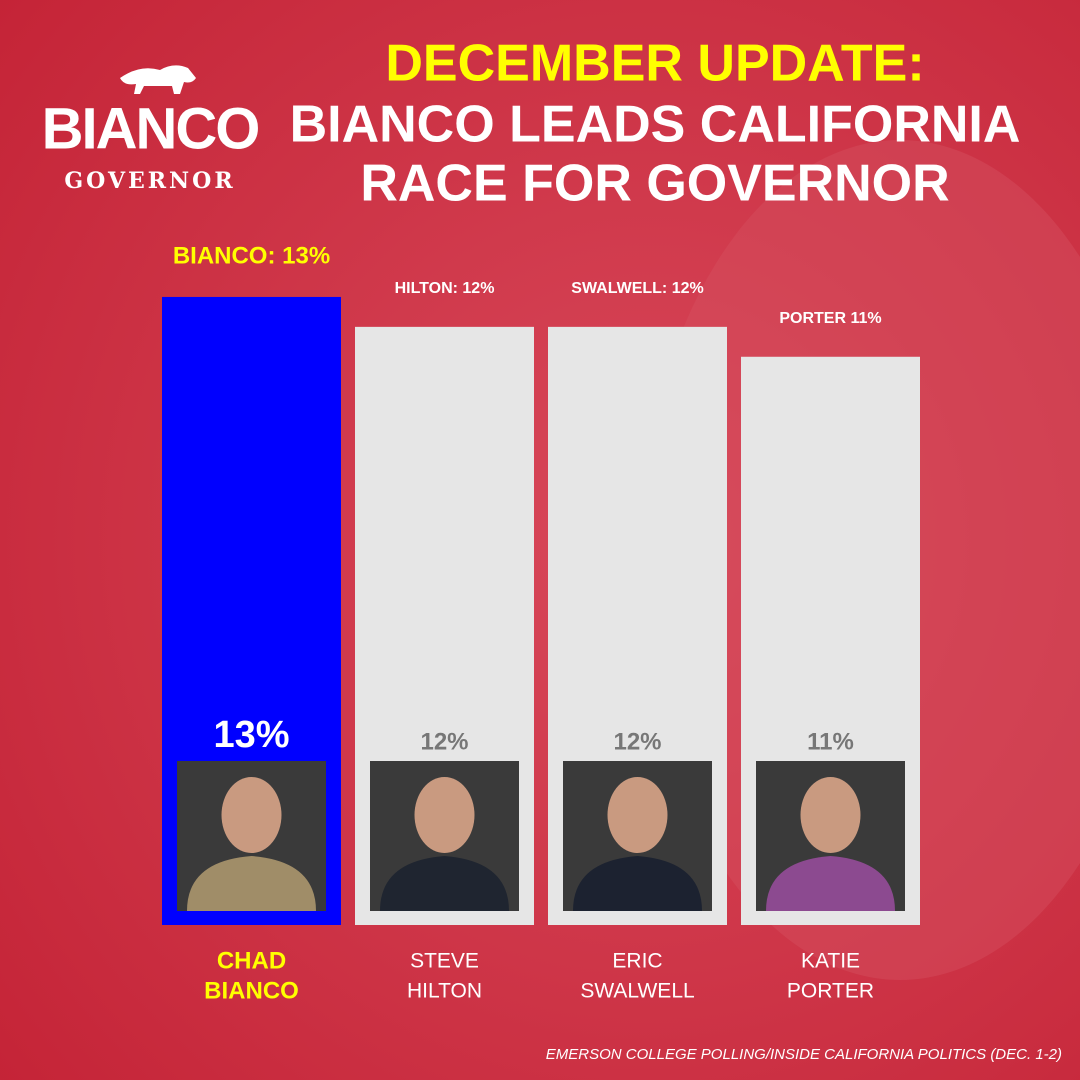 The width and height of the screenshot is (1080, 1080). Describe the element at coordinates (637, 961) in the screenshot. I see `x-tick-label: ERIC` at that location.